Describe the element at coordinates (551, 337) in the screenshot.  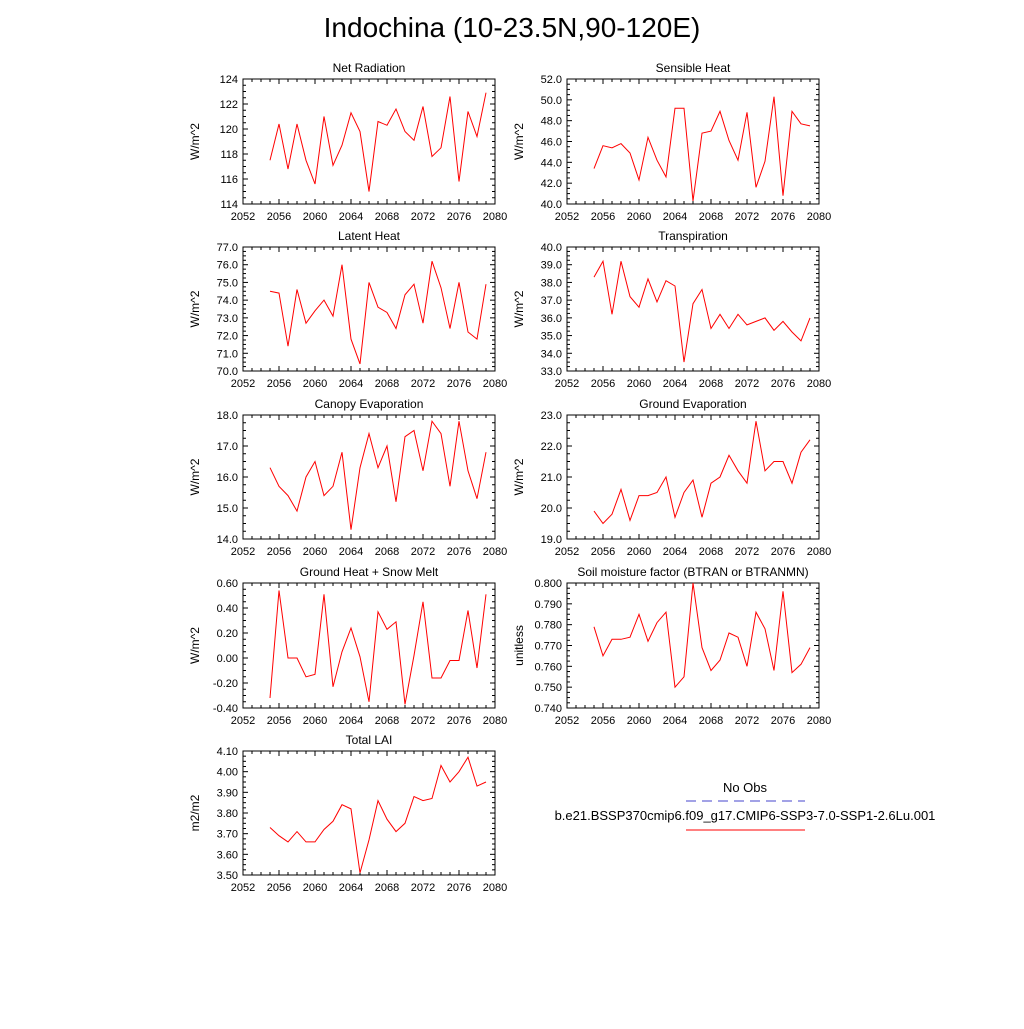
I see `y-tick-label: 35.0` at that location.